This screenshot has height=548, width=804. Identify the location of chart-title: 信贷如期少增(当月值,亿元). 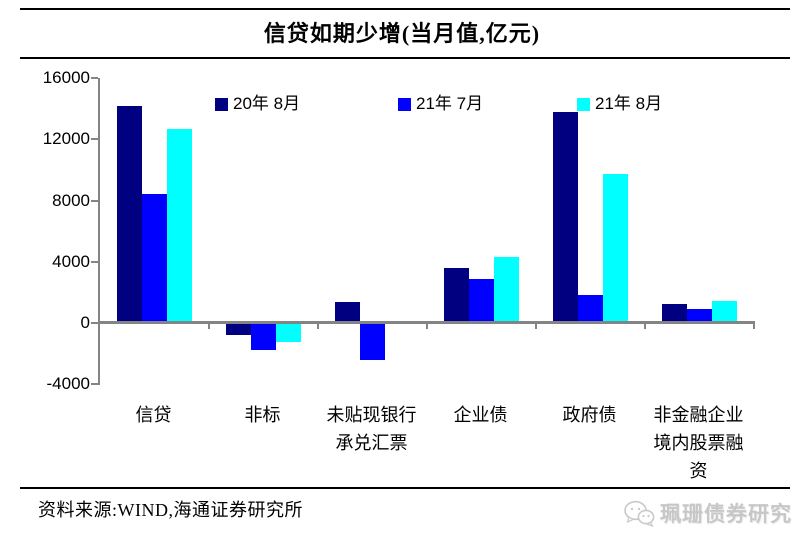
(402, 33).